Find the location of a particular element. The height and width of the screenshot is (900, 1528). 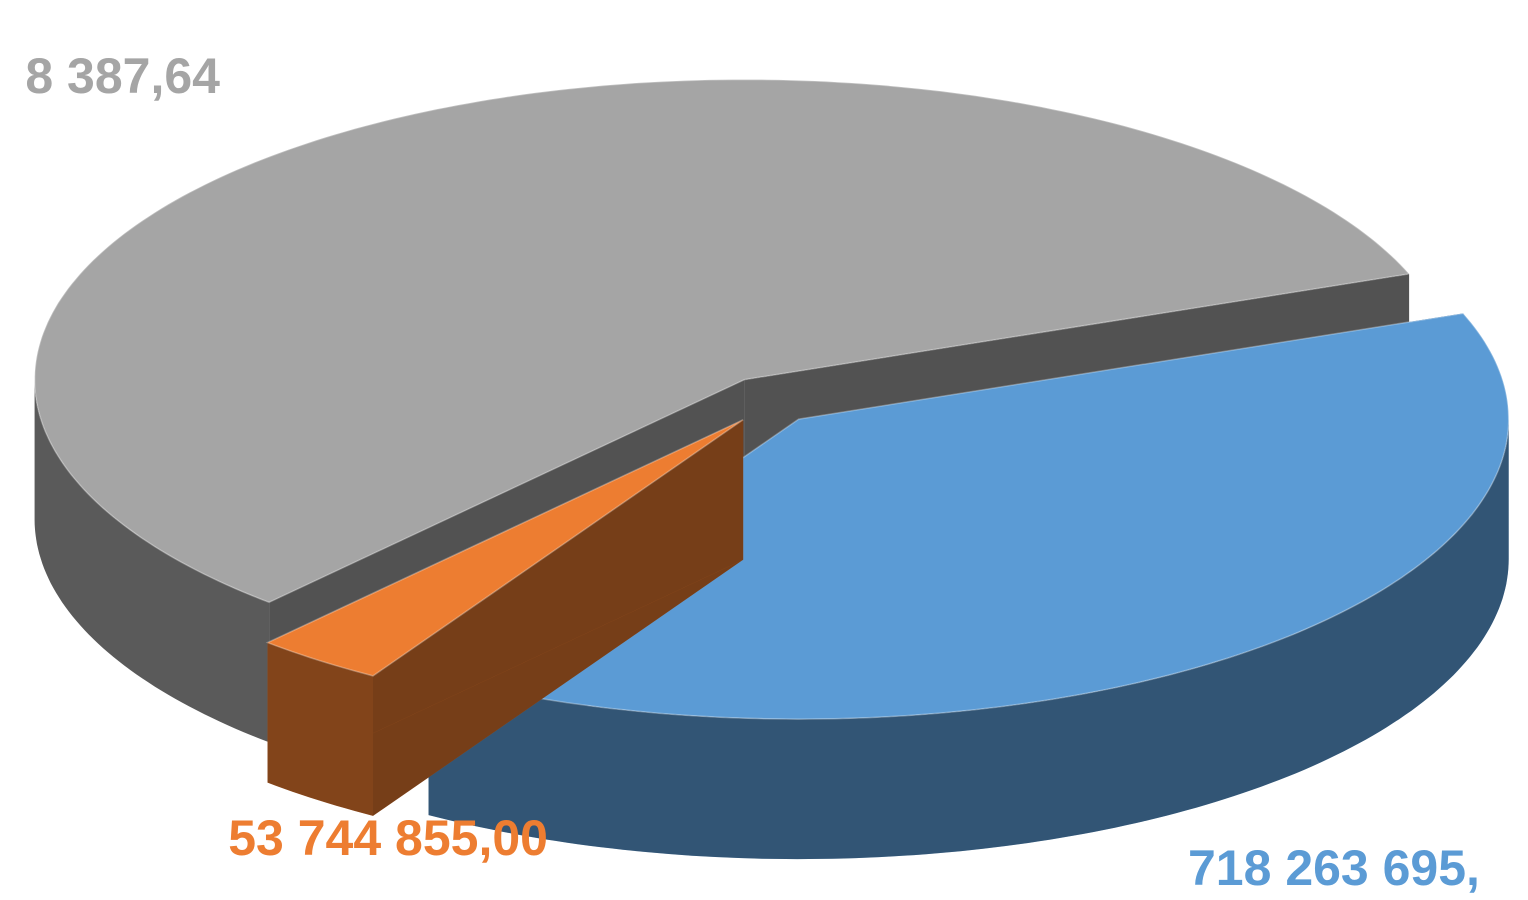

data-label: 718 263 695, is located at coordinates (1334, 868).